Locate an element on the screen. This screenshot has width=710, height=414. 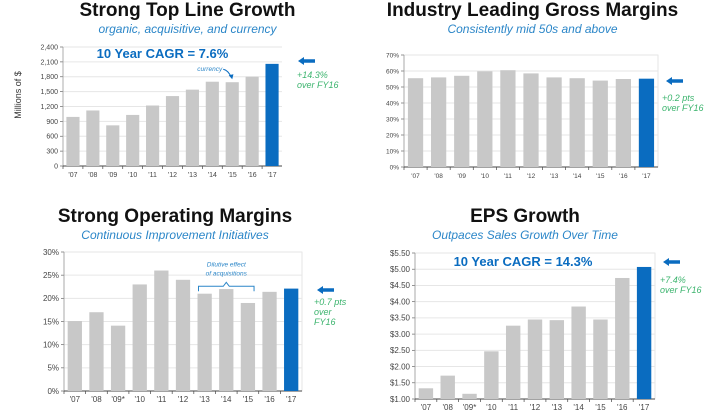
growth-note: +7.4% over FY16 is located at coordinates (681, 285).